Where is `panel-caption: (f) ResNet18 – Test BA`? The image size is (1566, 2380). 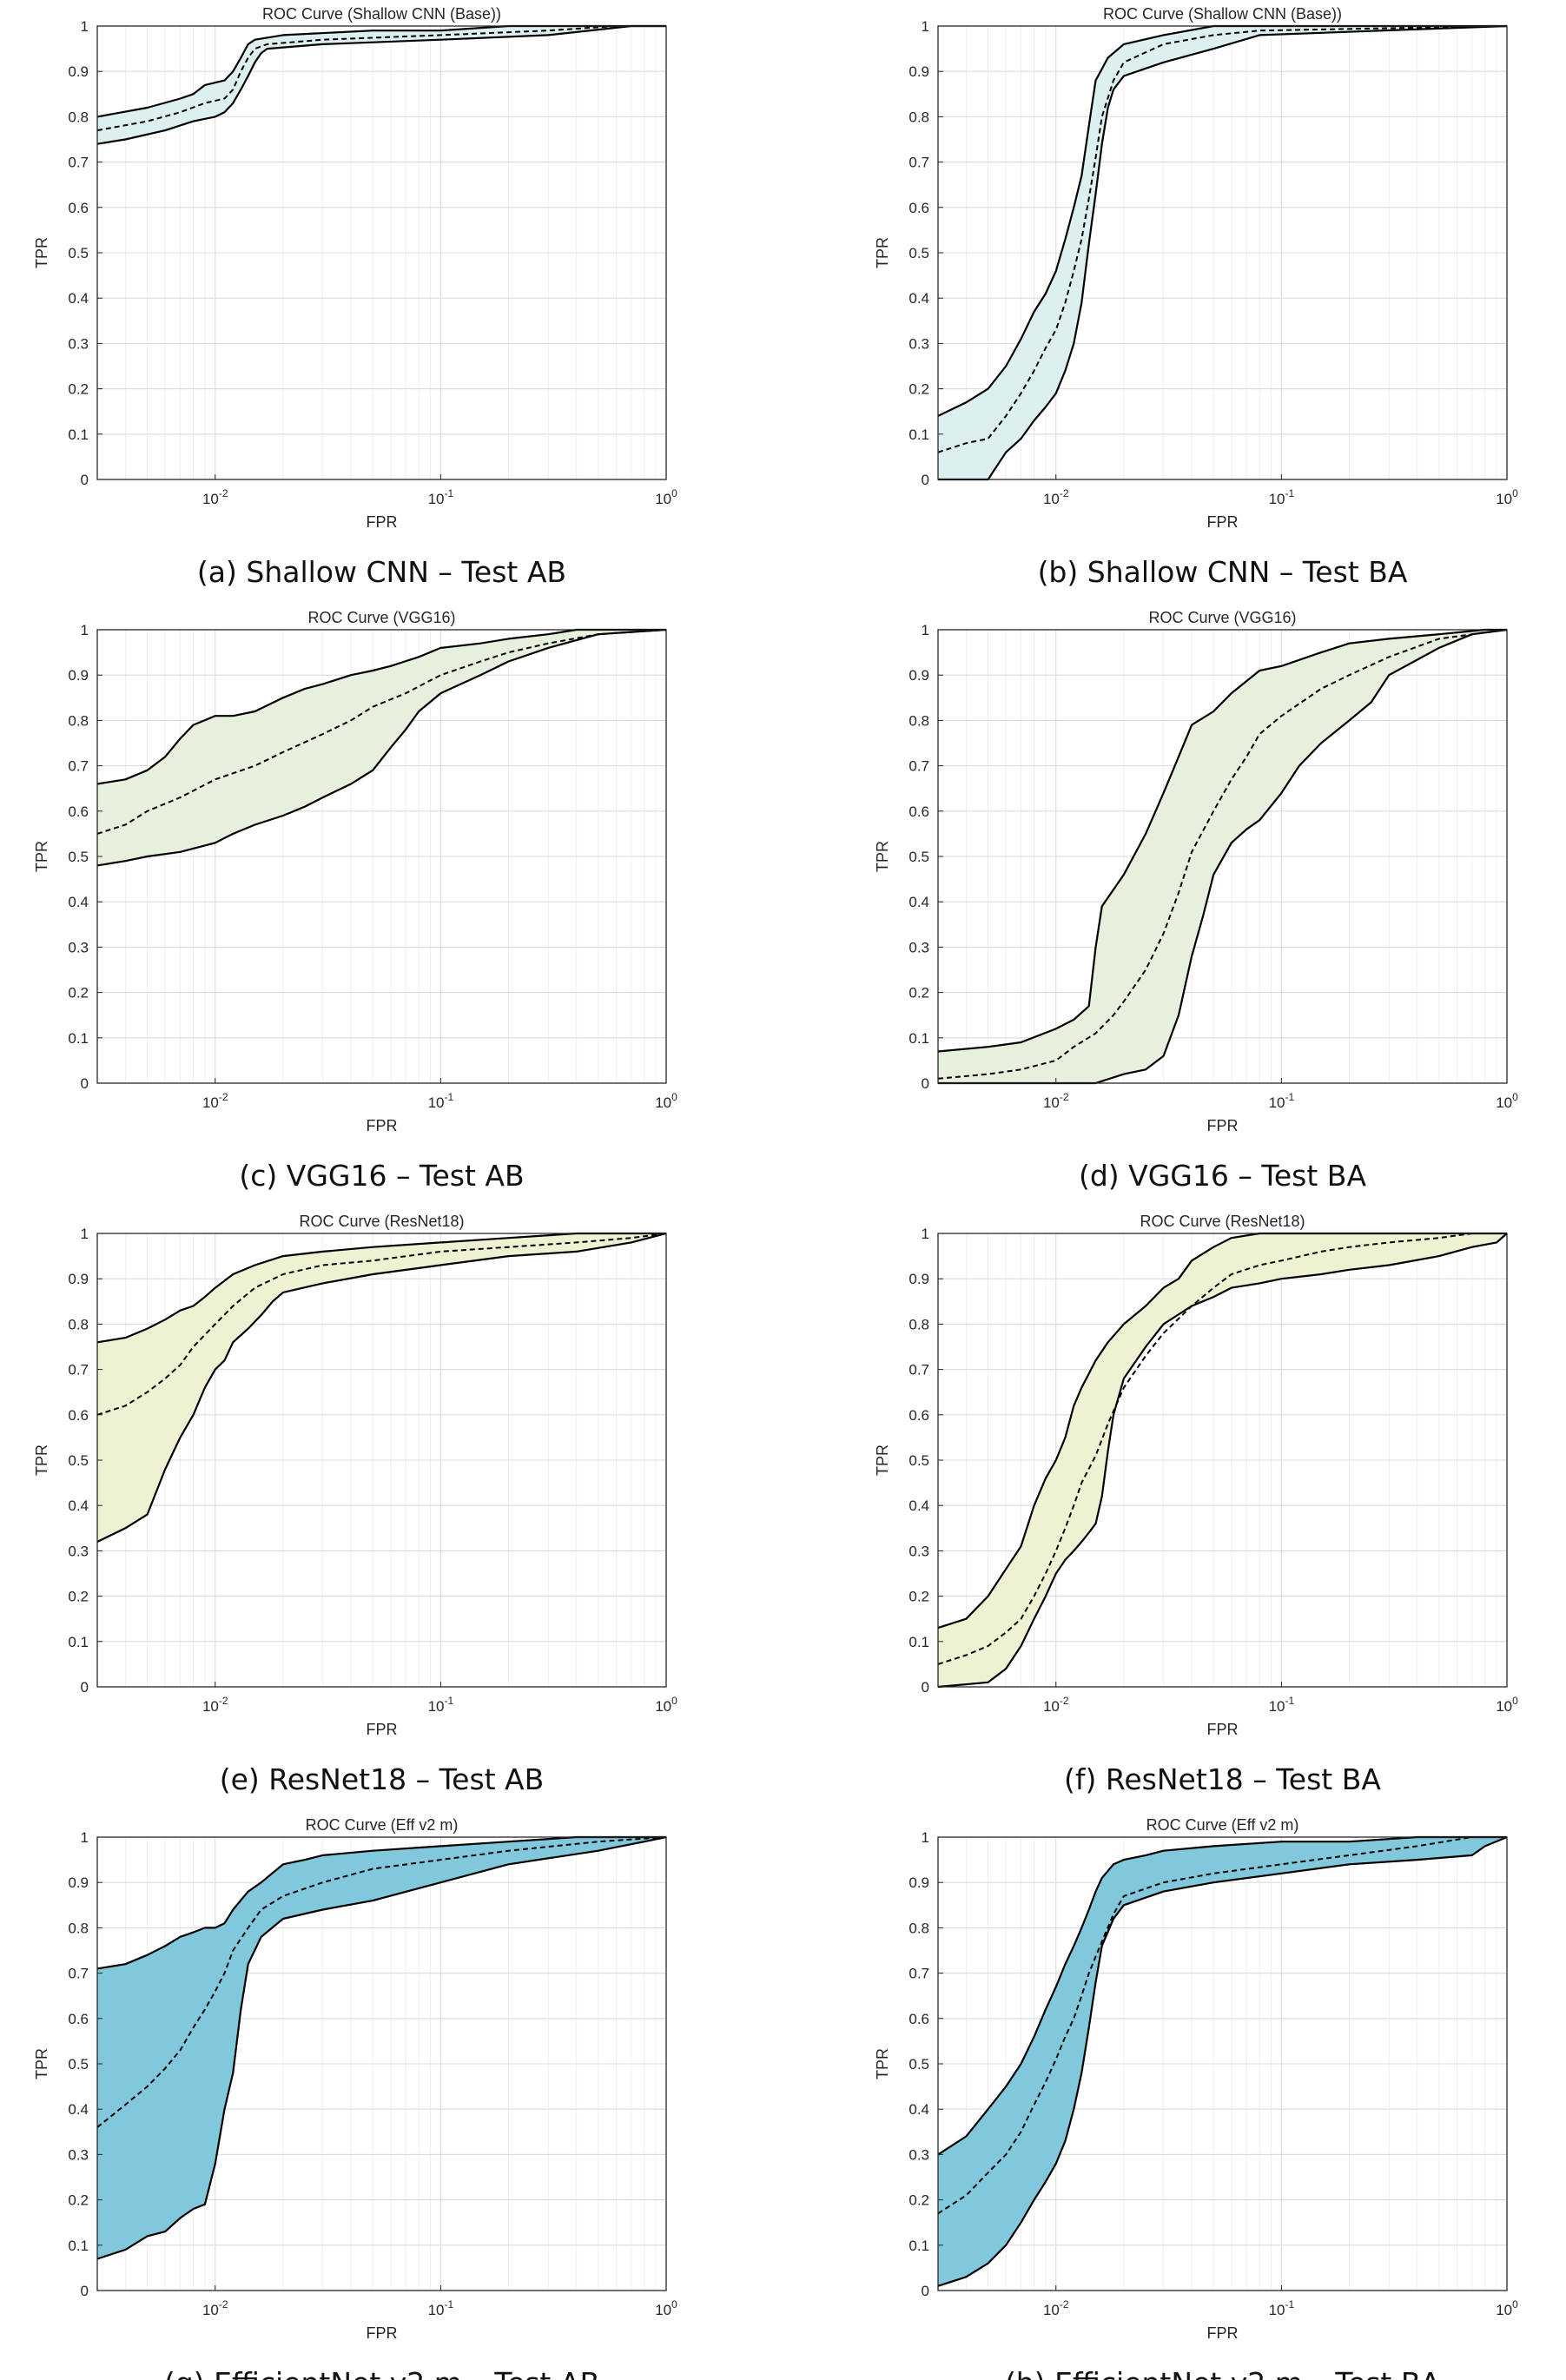 panel-caption: (f) ResNet18 – Test BA is located at coordinates (1222, 1779).